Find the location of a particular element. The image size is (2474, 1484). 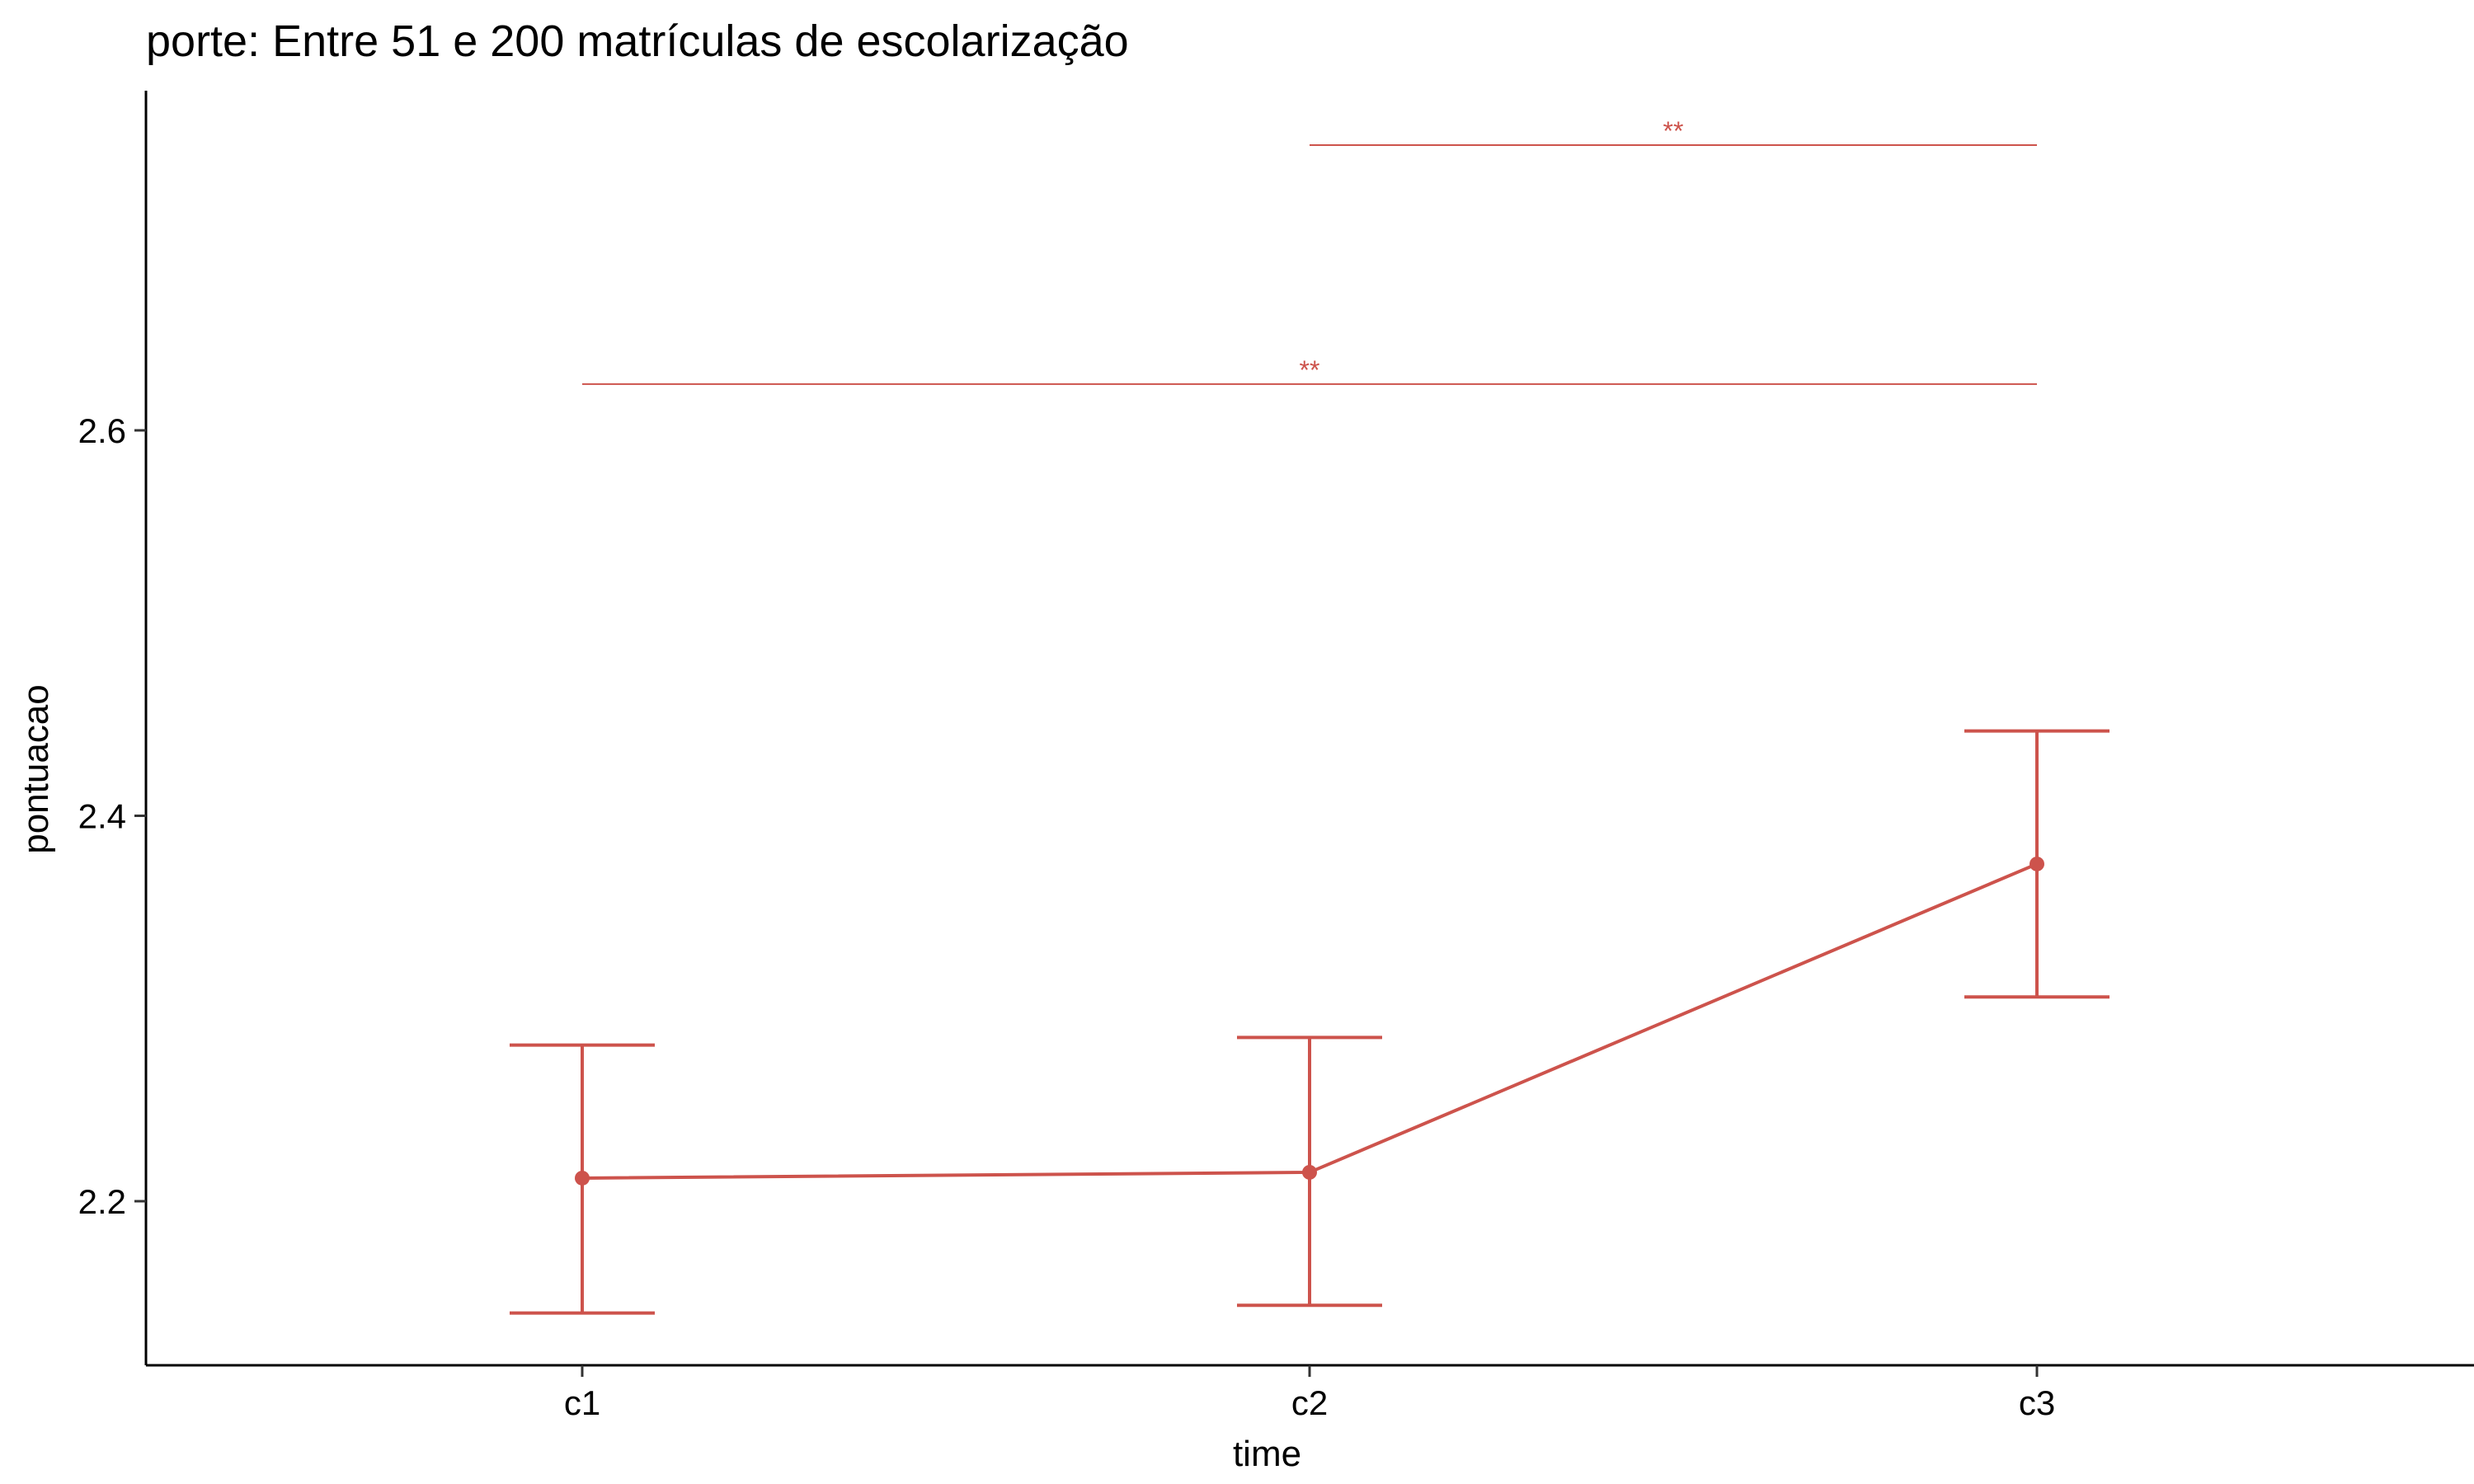

x-tick-label: c3 is located at coordinates (2037, 1402).